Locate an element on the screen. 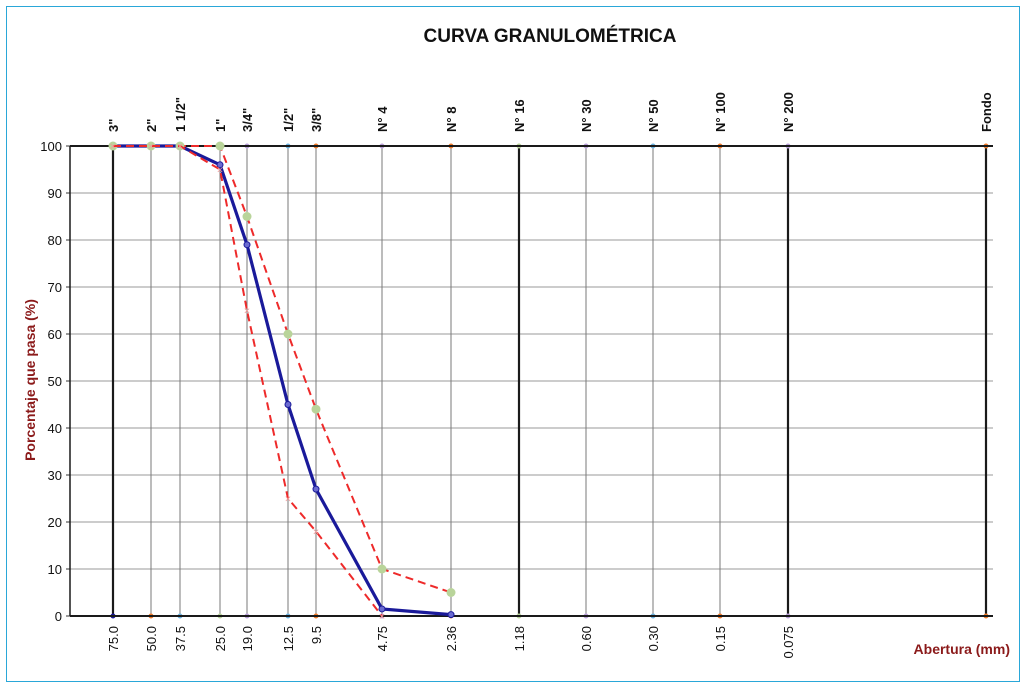  opening-label: 0.30 is located at coordinates (653, 638).